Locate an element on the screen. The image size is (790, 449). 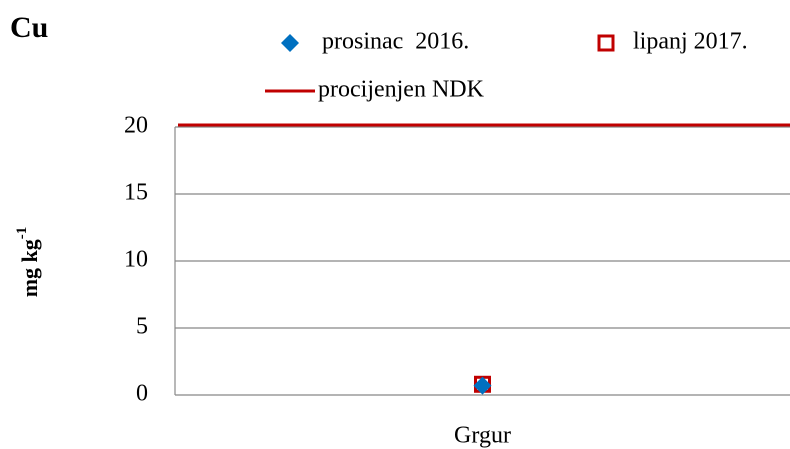
y-tick-label: 20 is located at coordinates (136, 126).